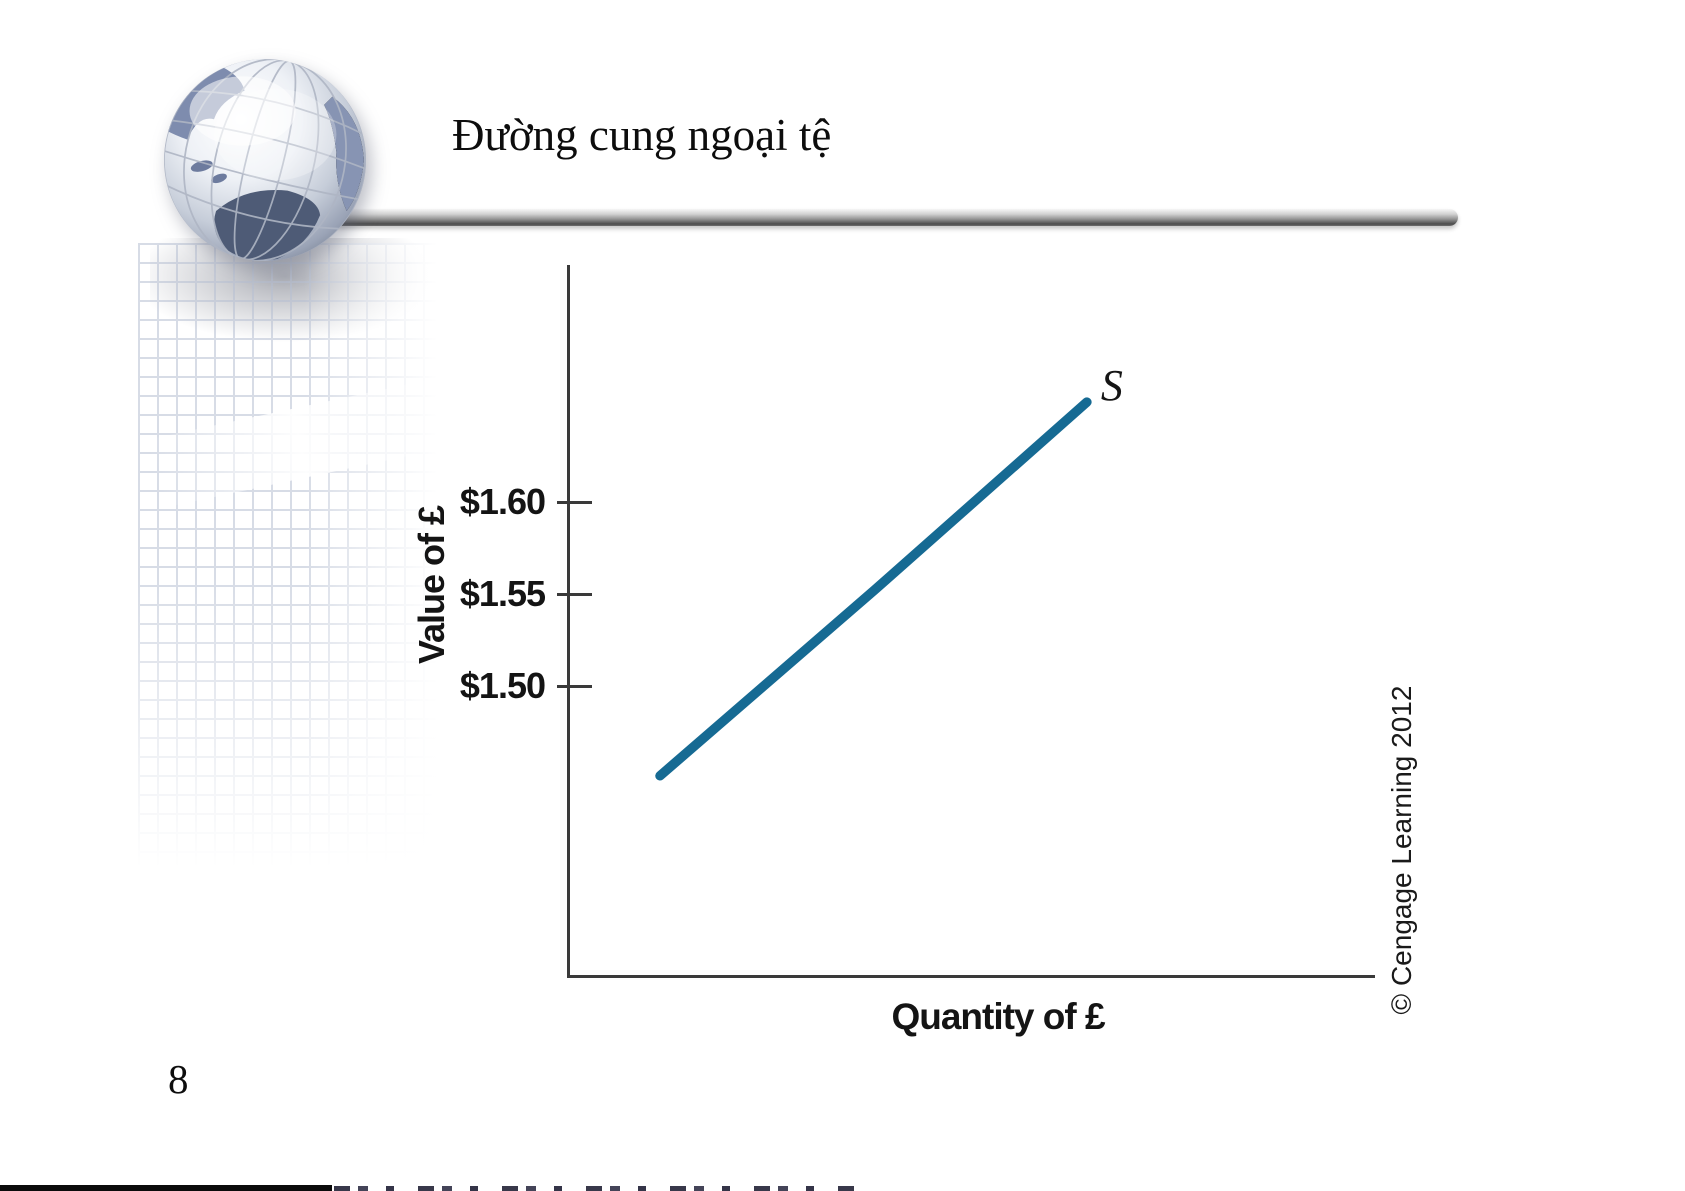 This screenshot has height=1191, width=1685. What do you see at coordinates (431, 585) in the screenshot?
I see `y-axis-title: Value of £` at bounding box center [431, 585].